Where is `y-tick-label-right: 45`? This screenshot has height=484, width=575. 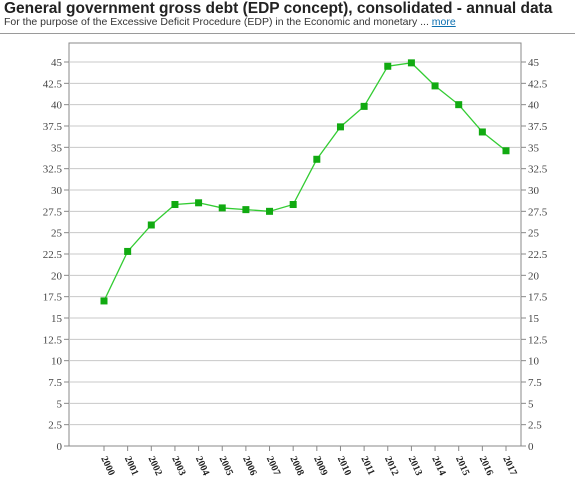 y-tick-label-right: 45 is located at coordinates (534, 63).